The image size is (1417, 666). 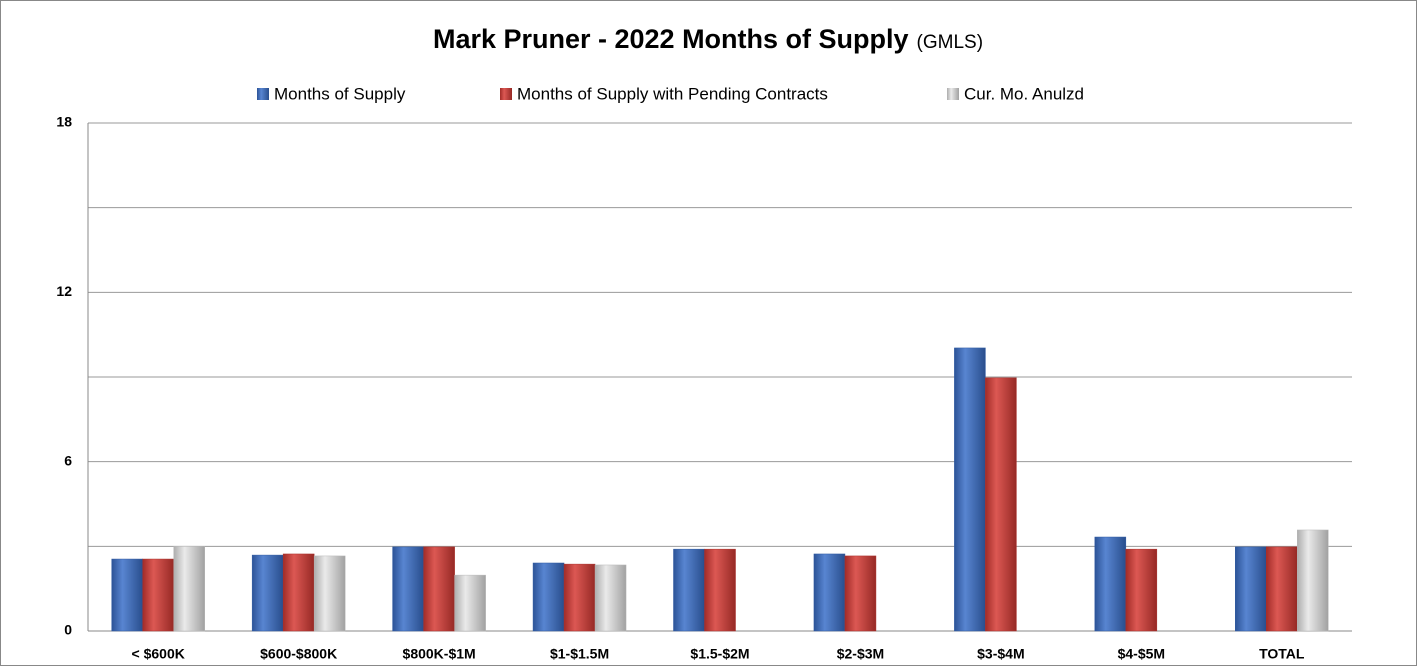 What do you see at coordinates (298, 654) in the screenshot?
I see `x-tick-label: $600-$800K` at bounding box center [298, 654].